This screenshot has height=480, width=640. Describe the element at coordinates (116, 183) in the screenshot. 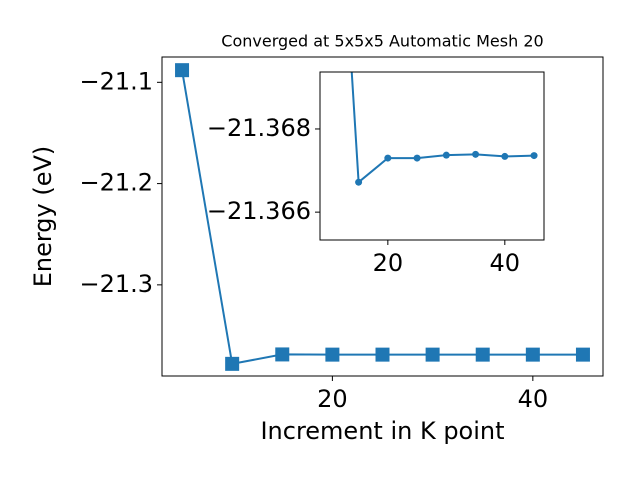

I see `y-tick-label: −21.2` at that location.